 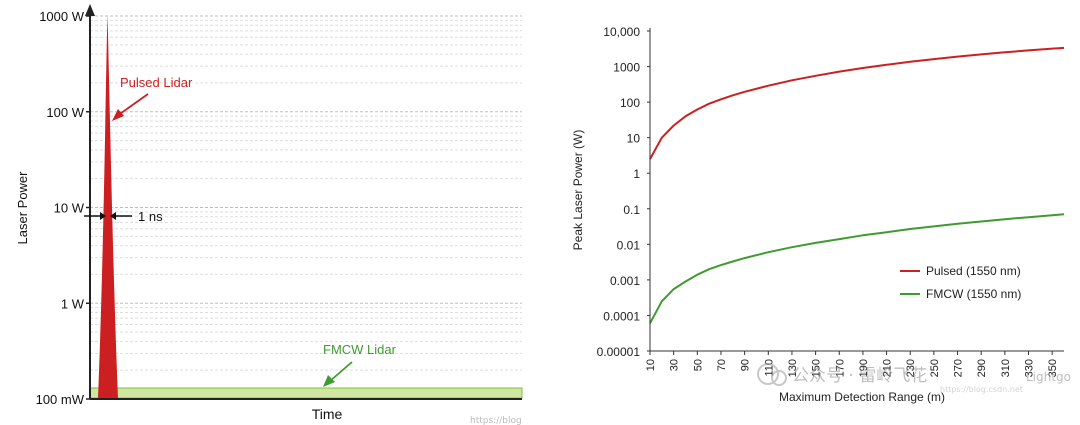 I want to click on y-tick-label: 0.001, so click(x=625, y=281).